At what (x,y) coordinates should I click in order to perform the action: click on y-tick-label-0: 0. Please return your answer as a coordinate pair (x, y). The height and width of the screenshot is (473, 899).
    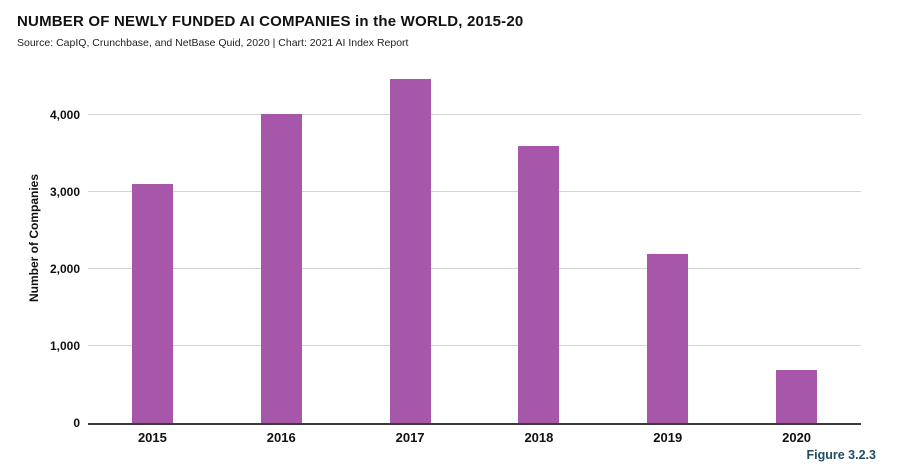
    Looking at the image, I should click on (76, 423).